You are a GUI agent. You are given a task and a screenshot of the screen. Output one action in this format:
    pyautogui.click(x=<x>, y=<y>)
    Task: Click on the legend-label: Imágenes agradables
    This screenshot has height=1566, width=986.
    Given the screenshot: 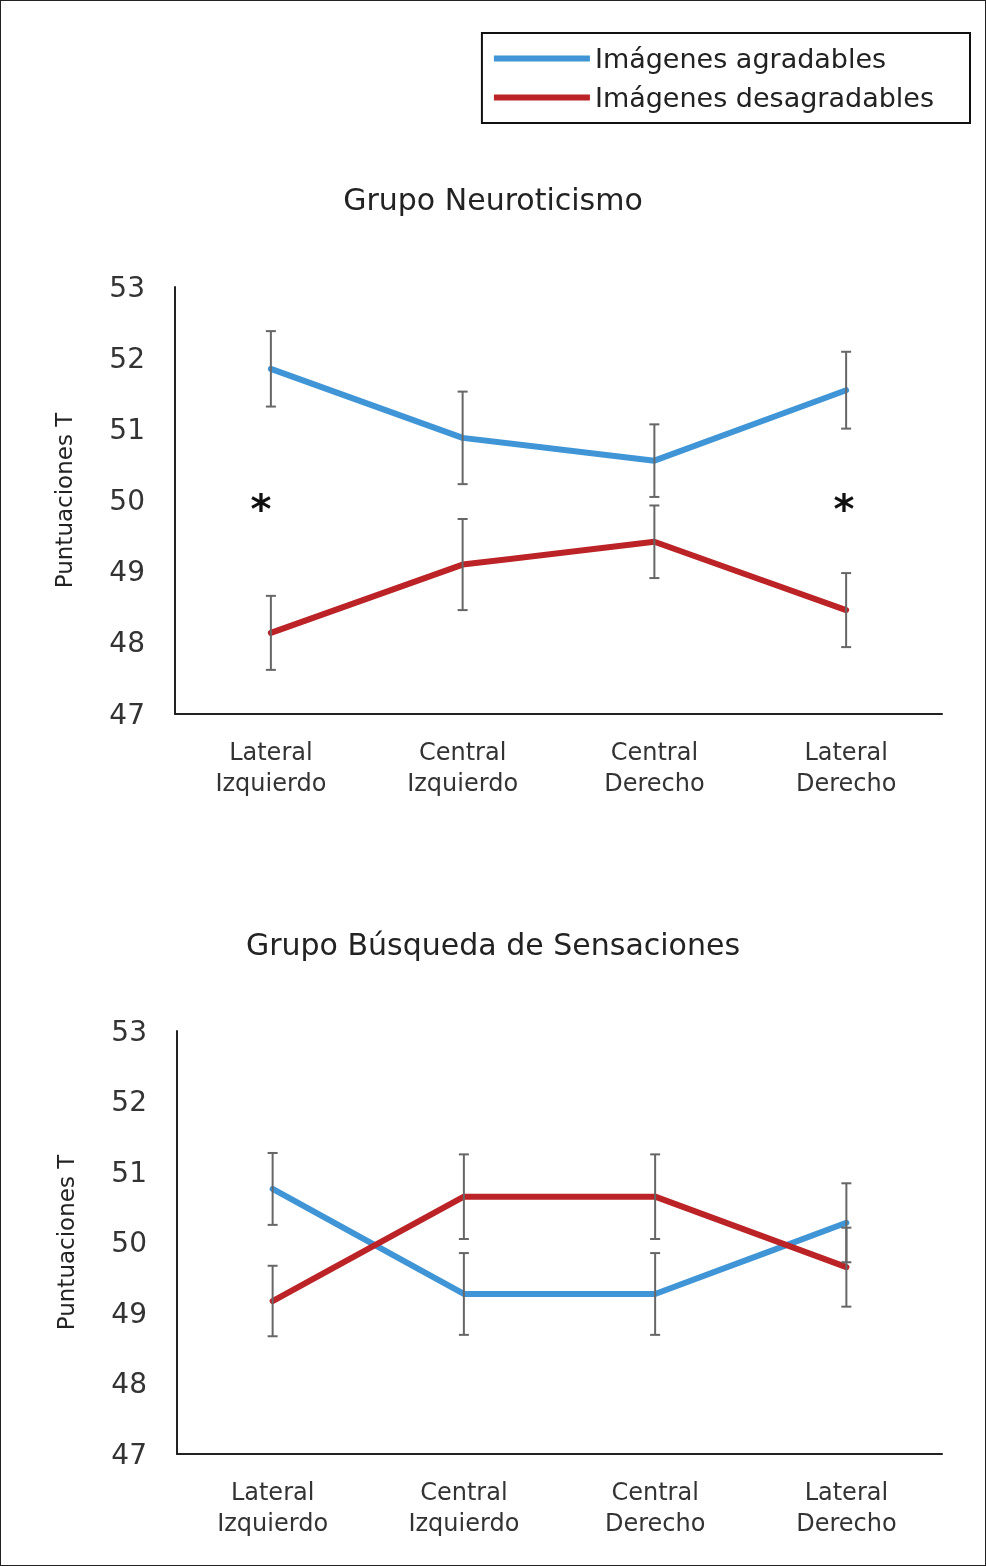 What is the action you would take?
    pyautogui.click(x=740, y=58)
    